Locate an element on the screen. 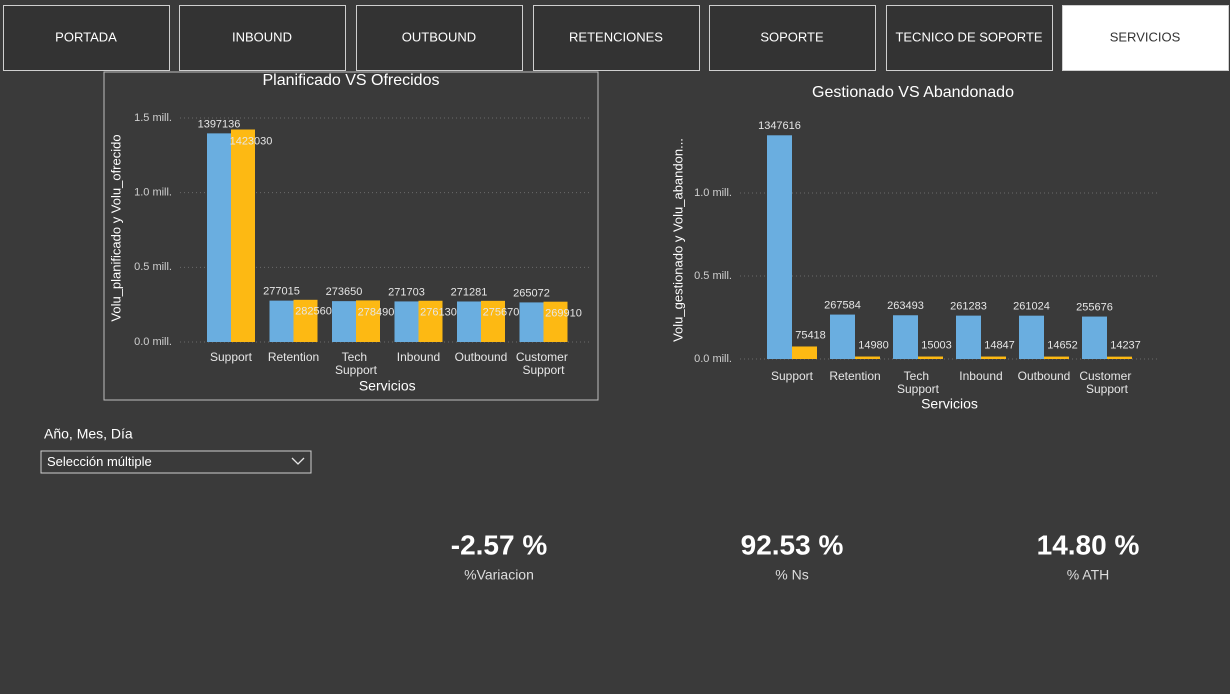  data-label: 14652 is located at coordinates (1062, 345).